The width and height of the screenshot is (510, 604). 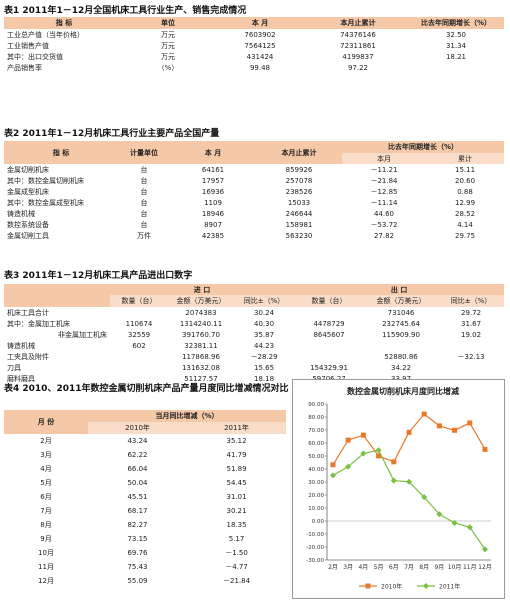 What do you see at coordinates (384, 158) in the screenshot?
I see `table2-subheader: 本月` at bounding box center [384, 158].